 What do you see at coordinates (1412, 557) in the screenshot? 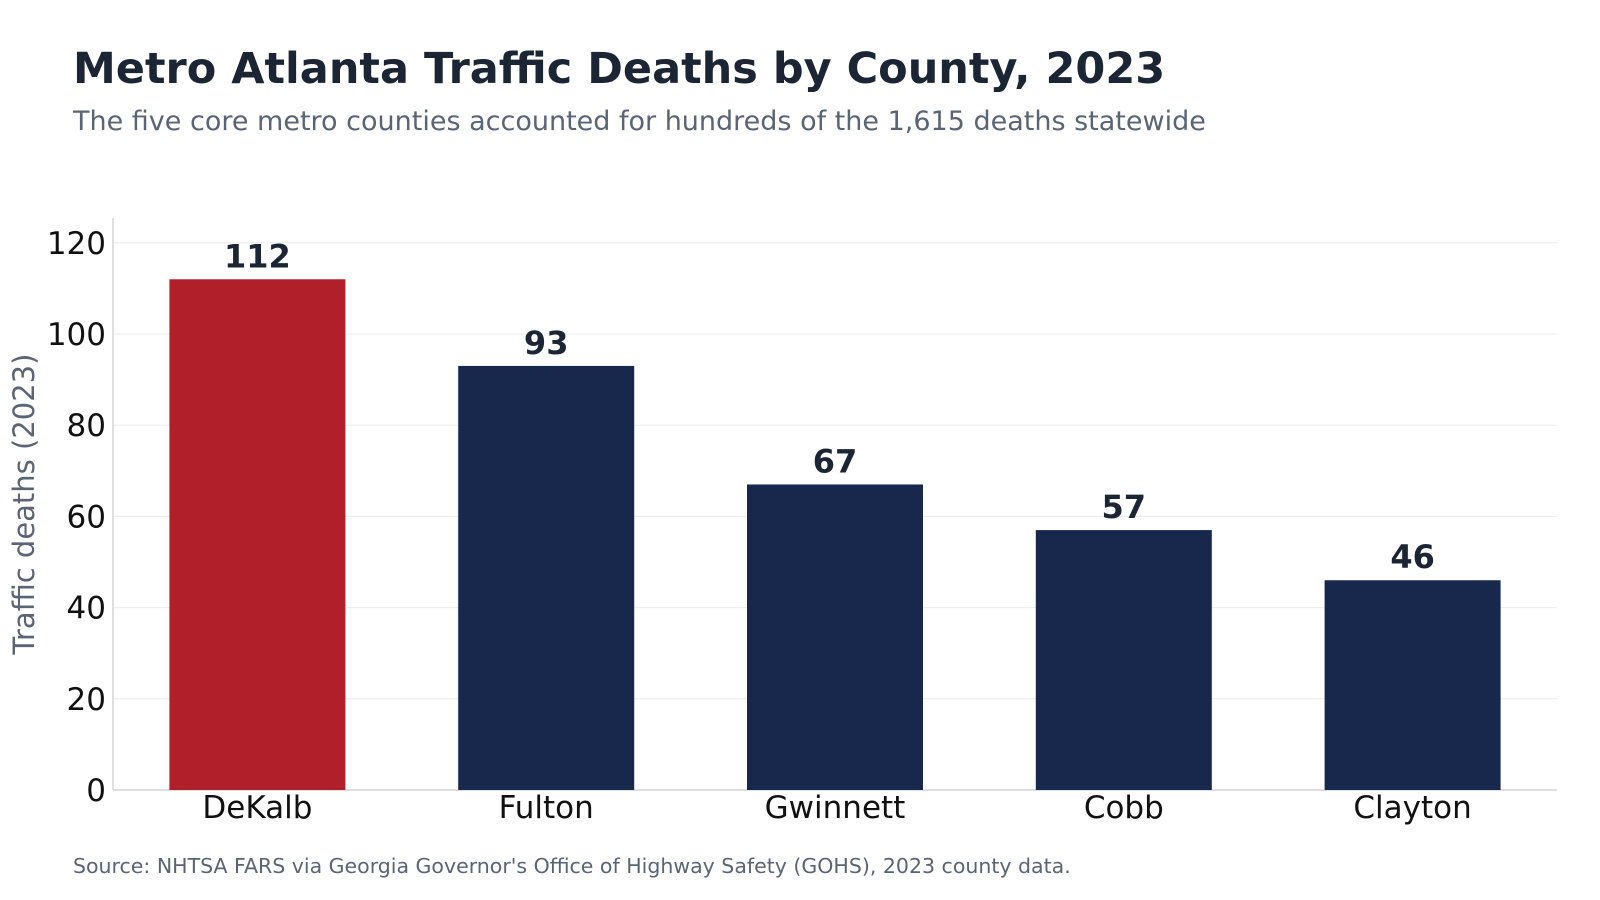
I see `data-label: 46` at bounding box center [1412, 557].